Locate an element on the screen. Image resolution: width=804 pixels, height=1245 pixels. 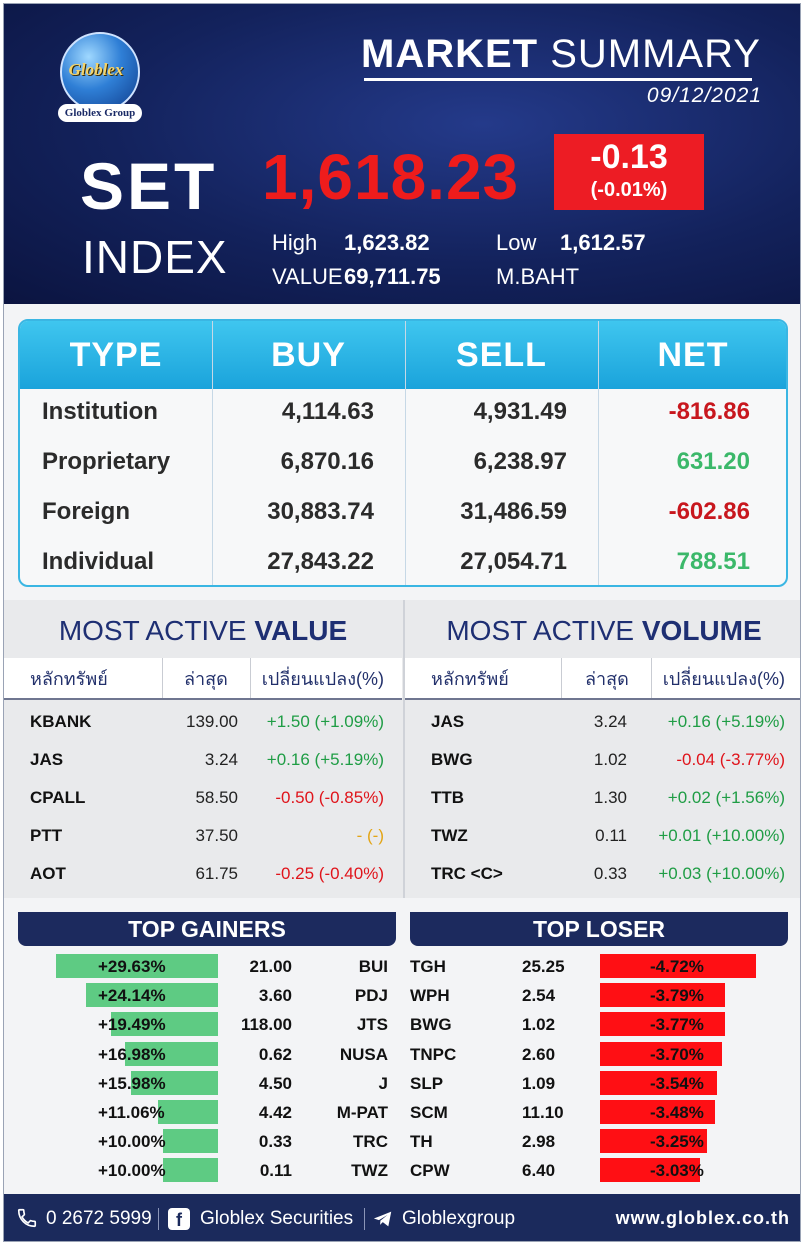
top-gainers-header: TOP GAINERS is located at coordinates (207, 929).